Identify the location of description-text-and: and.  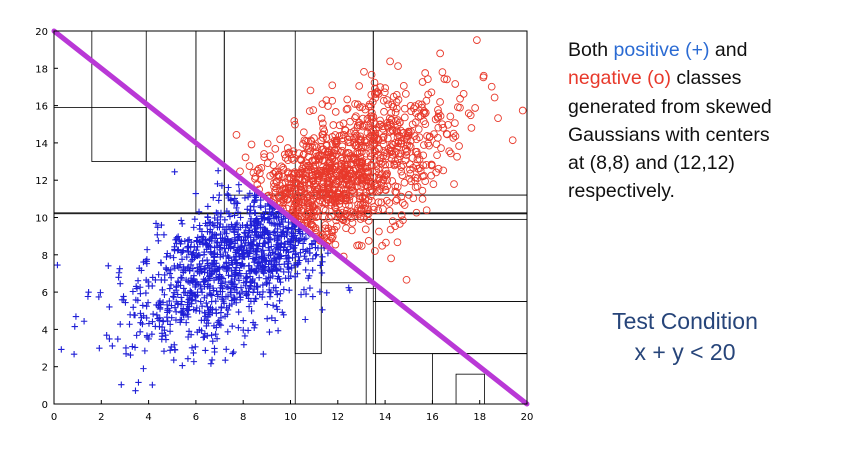
(728, 50).